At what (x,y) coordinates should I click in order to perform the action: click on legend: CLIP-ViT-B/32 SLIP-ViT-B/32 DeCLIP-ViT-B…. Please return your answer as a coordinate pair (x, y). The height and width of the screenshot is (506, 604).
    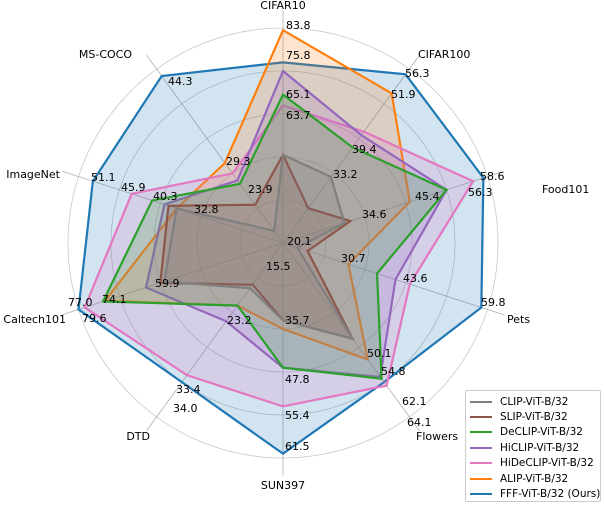
    Looking at the image, I should click on (533, 446).